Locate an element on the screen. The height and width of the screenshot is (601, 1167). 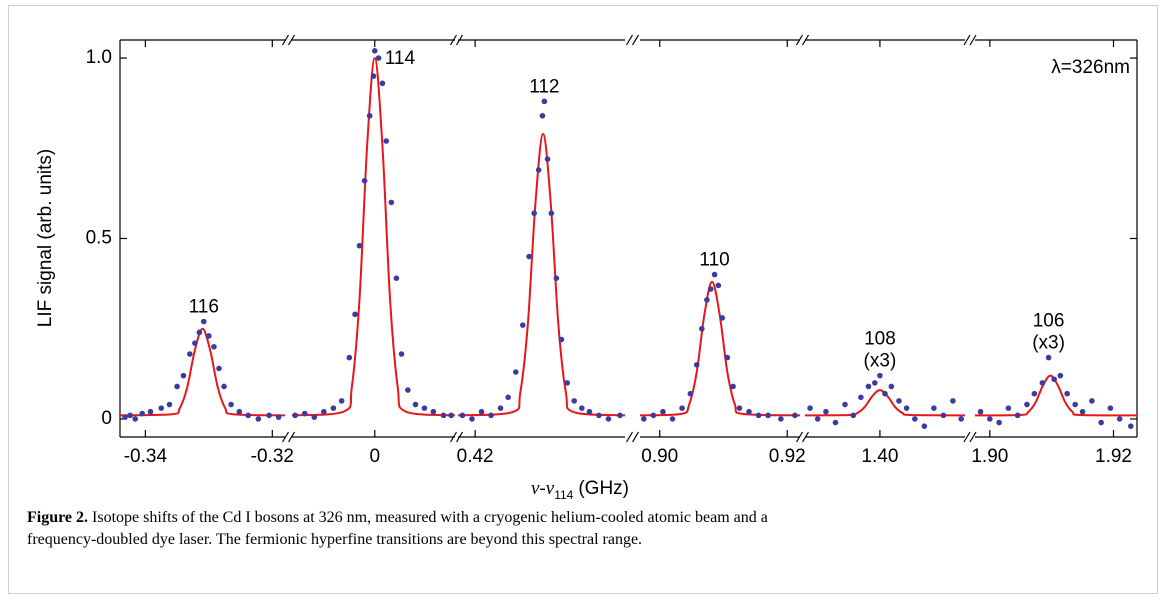
x-tick-label: 0.42 is located at coordinates (475, 456).